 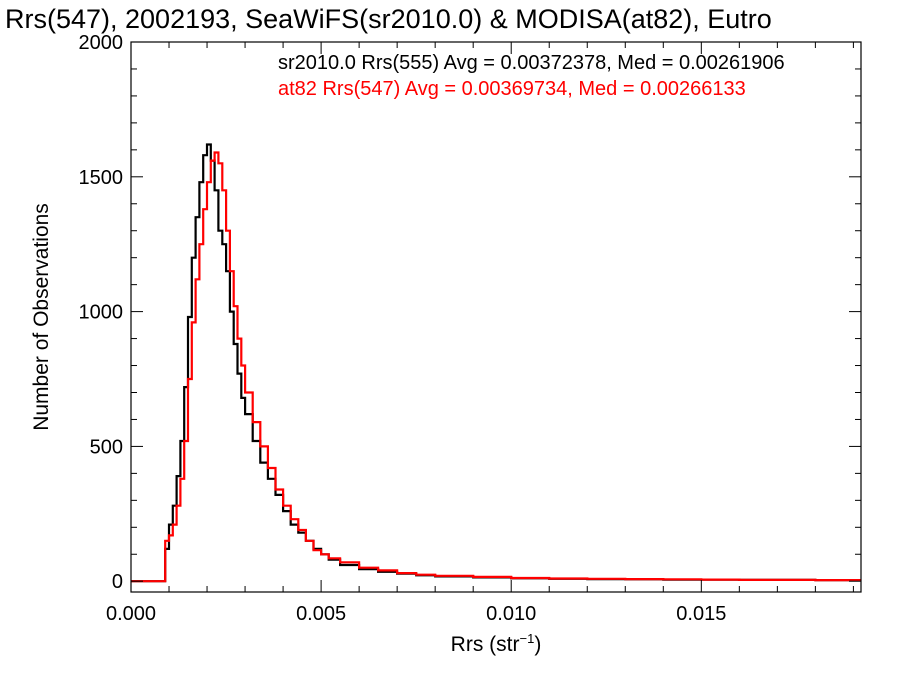 I want to click on y-axis-label: Number of Observations, so click(x=41, y=317).